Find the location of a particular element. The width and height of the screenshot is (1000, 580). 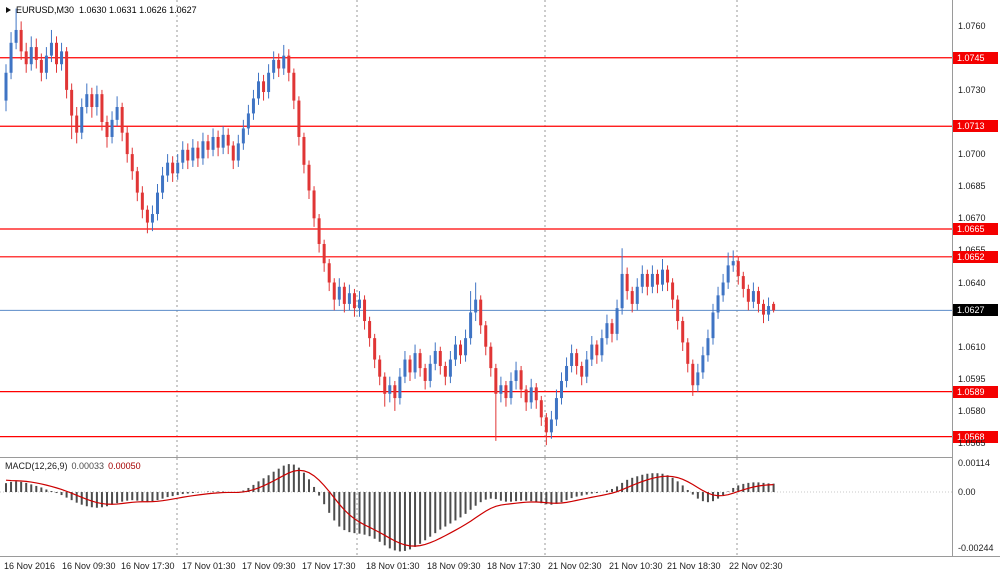

price-tick-label: 1.0640 is located at coordinates (972, 282).